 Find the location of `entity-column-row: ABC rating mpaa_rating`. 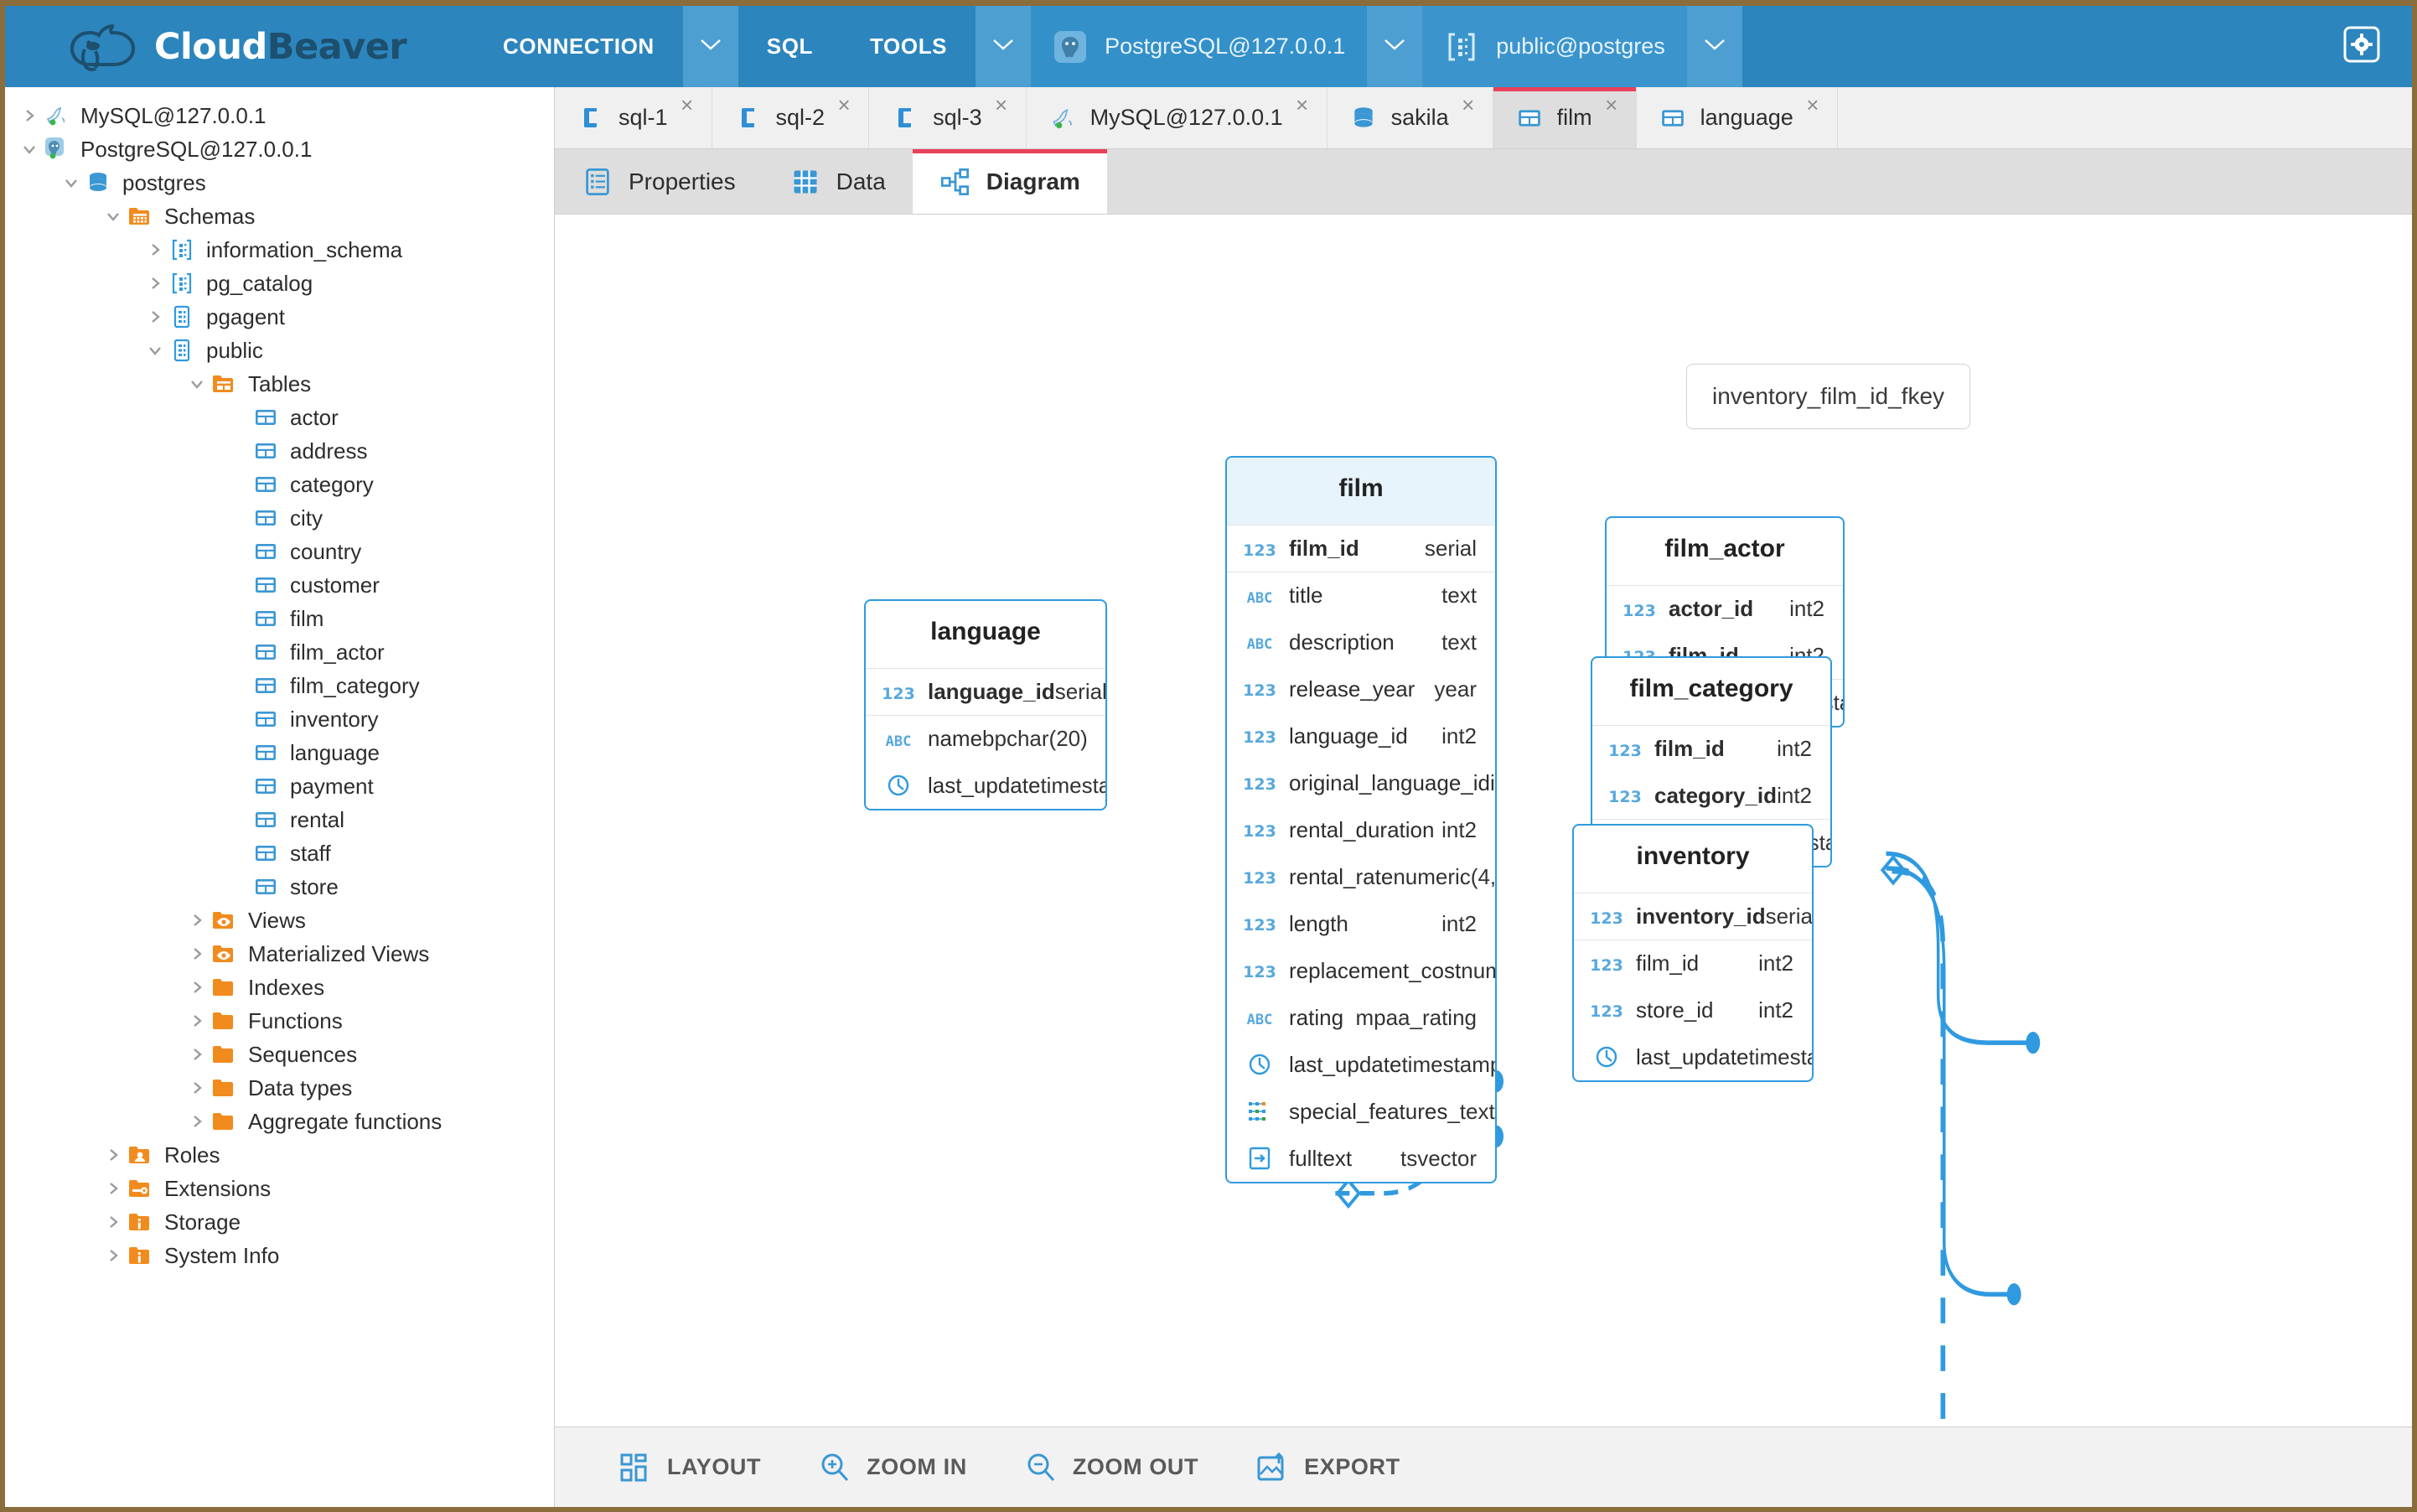

entity-column-row: ABC rating mpaa_rating is located at coordinates (1361, 1017).